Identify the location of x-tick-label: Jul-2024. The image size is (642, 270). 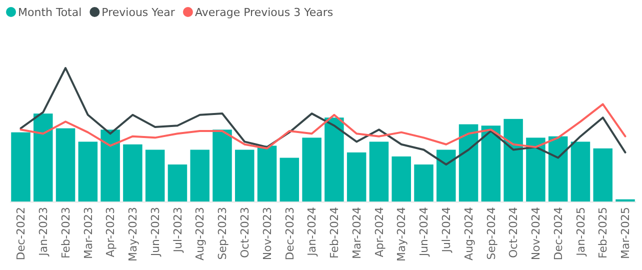
(446, 230).